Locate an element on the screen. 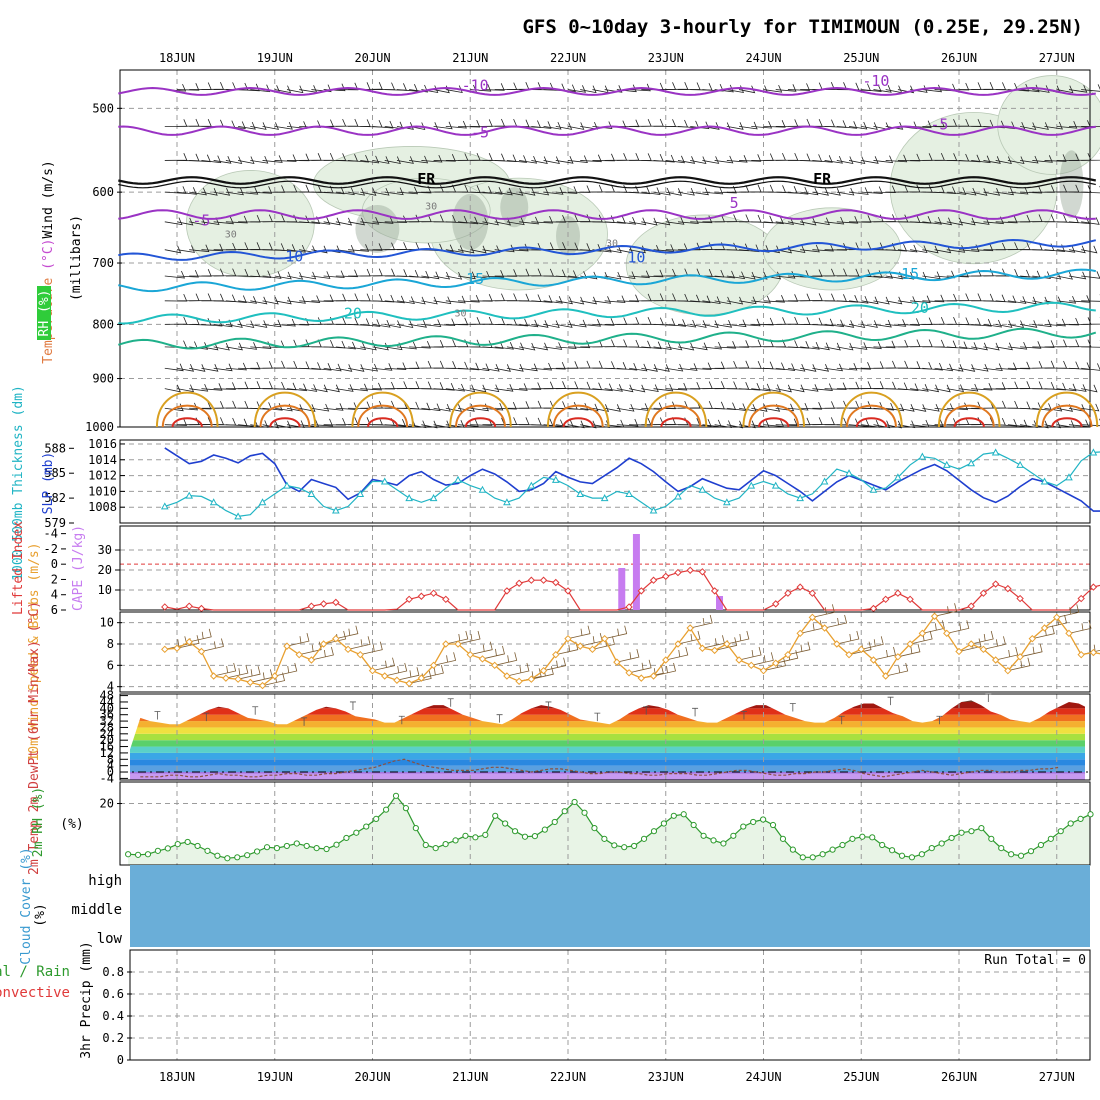  date-label-bottom: 26JUN is located at coordinates (959, 1077).